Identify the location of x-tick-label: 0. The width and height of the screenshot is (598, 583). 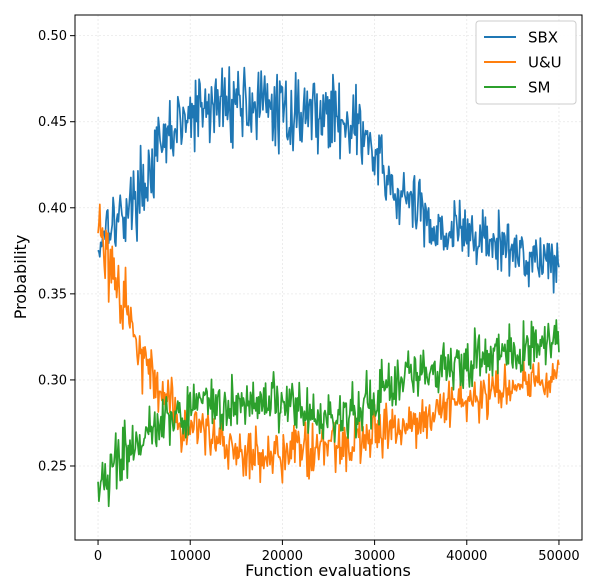
(98, 556).